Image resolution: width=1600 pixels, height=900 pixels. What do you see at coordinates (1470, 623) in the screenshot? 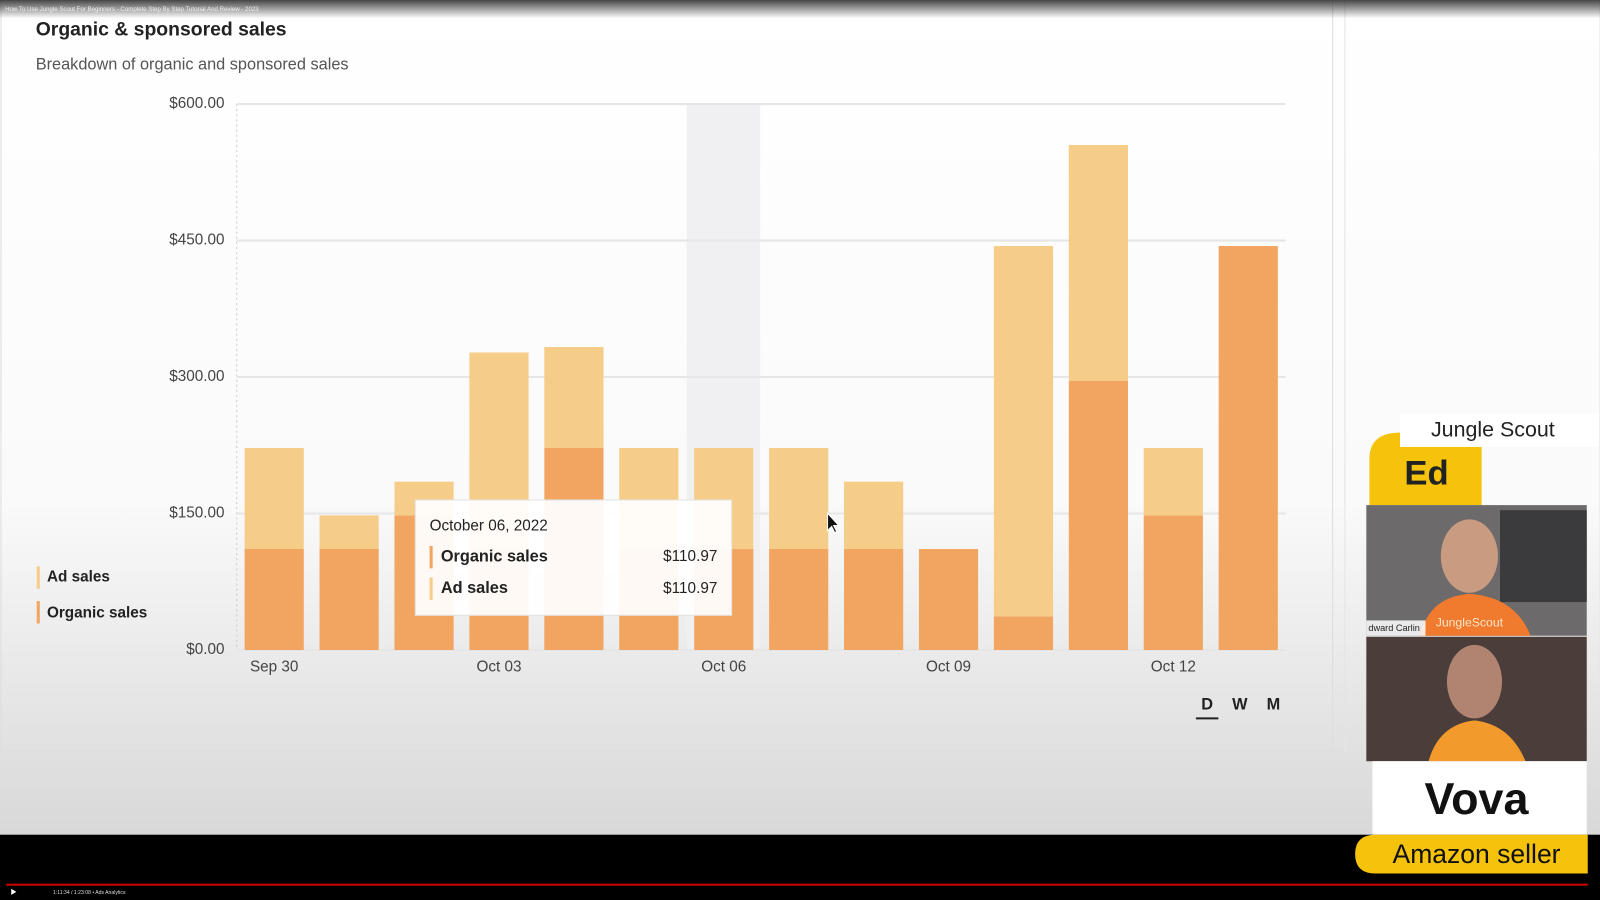
I see `shirt-logo: JungleScout` at bounding box center [1470, 623].